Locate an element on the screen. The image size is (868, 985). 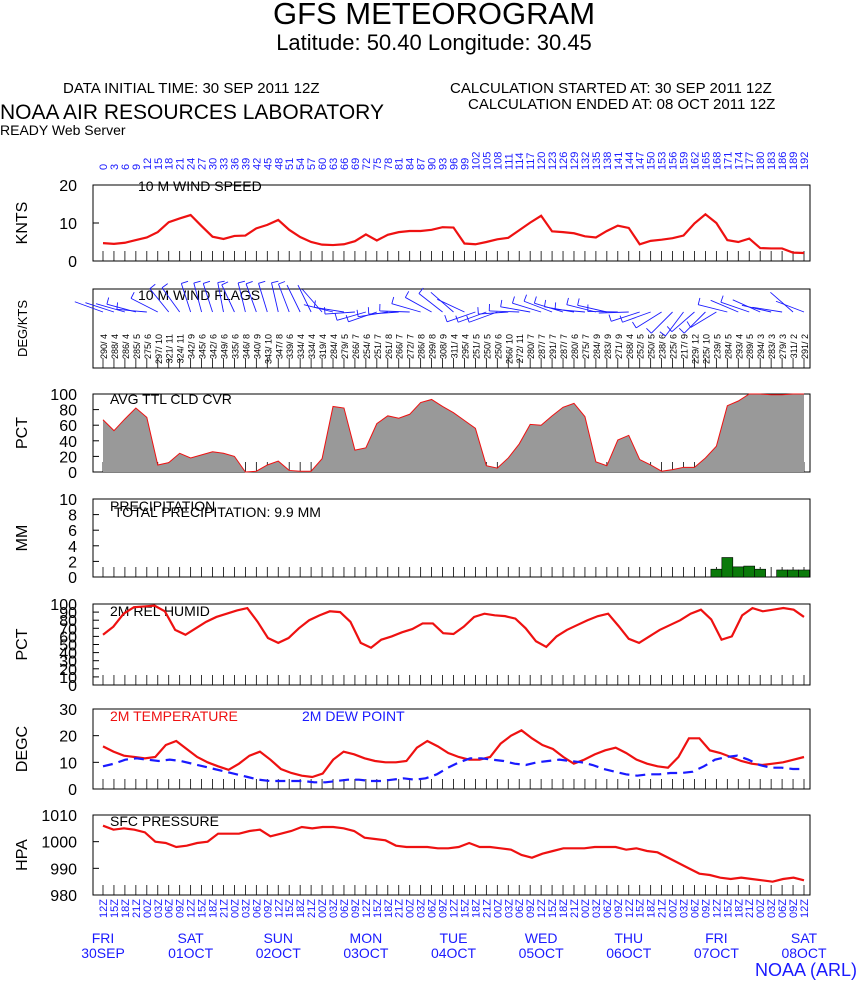
forecast-hour-label: 93 is located at coordinates (444, 164).